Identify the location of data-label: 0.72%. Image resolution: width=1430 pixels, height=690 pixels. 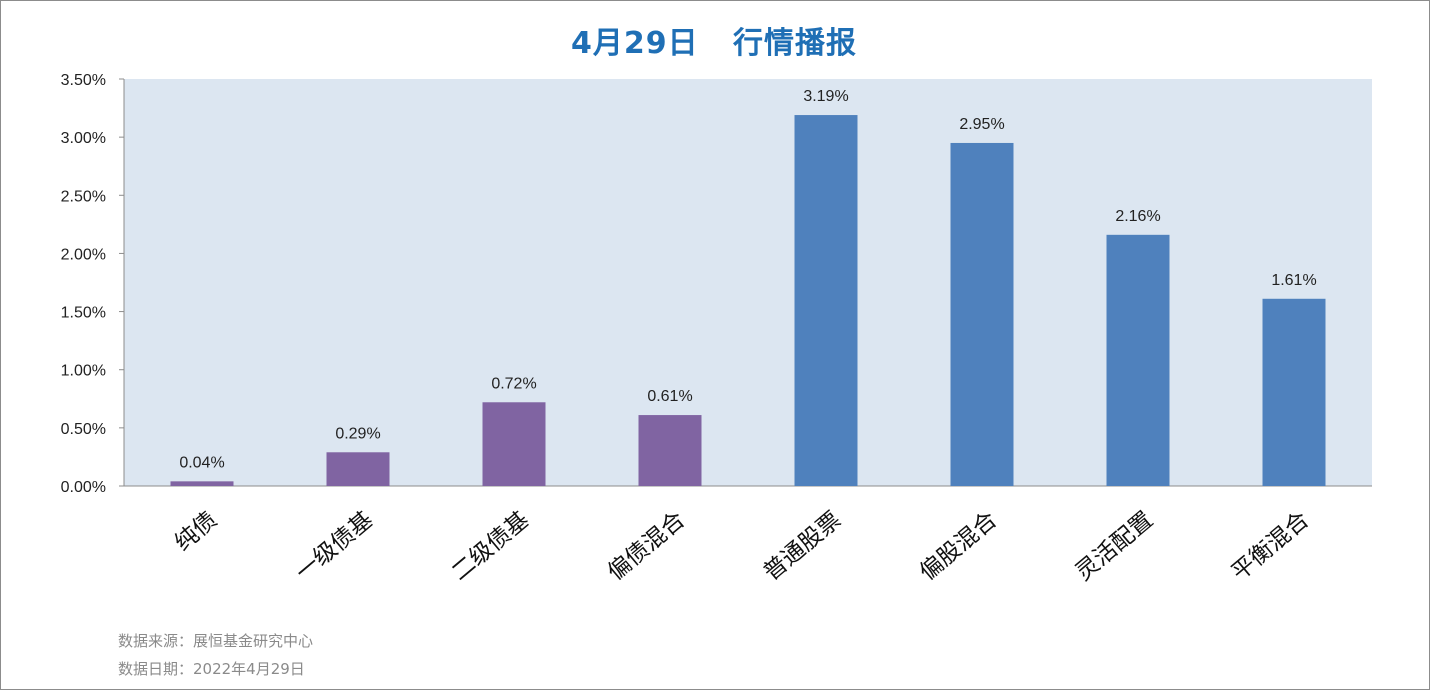
(513, 383).